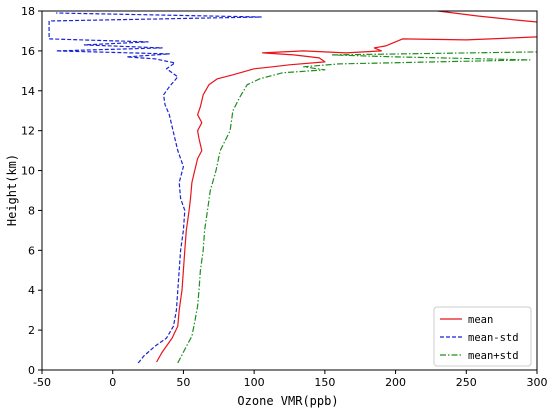 The height and width of the screenshot is (413, 550). I want to click on legend: mean mean-std mean+std, so click(482, 336).